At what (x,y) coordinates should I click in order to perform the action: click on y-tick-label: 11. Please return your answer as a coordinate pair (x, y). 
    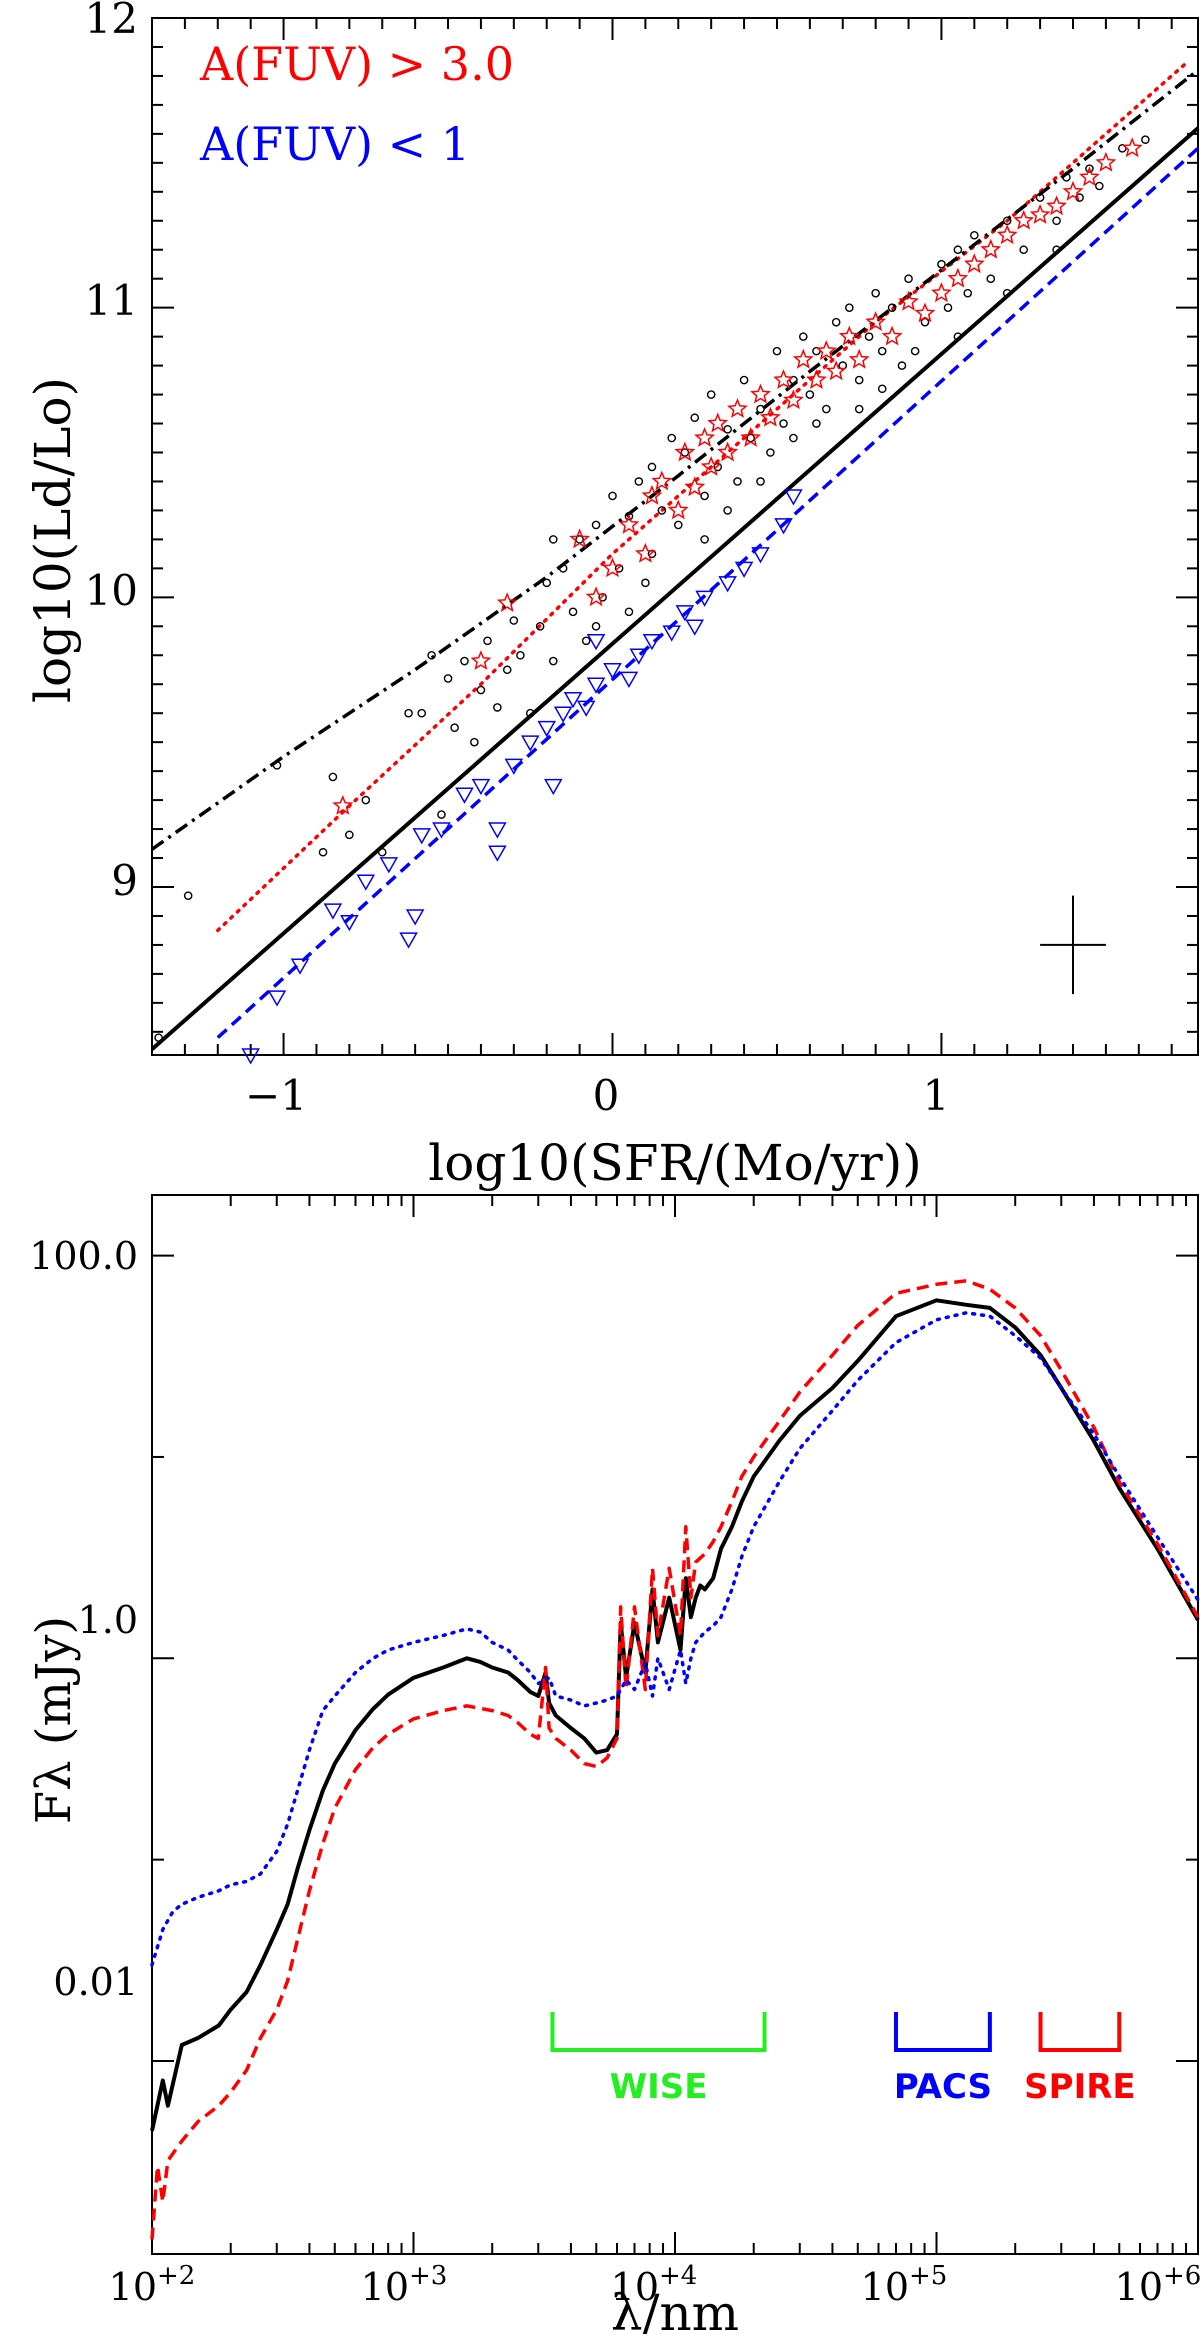
    Looking at the image, I should click on (111, 300).